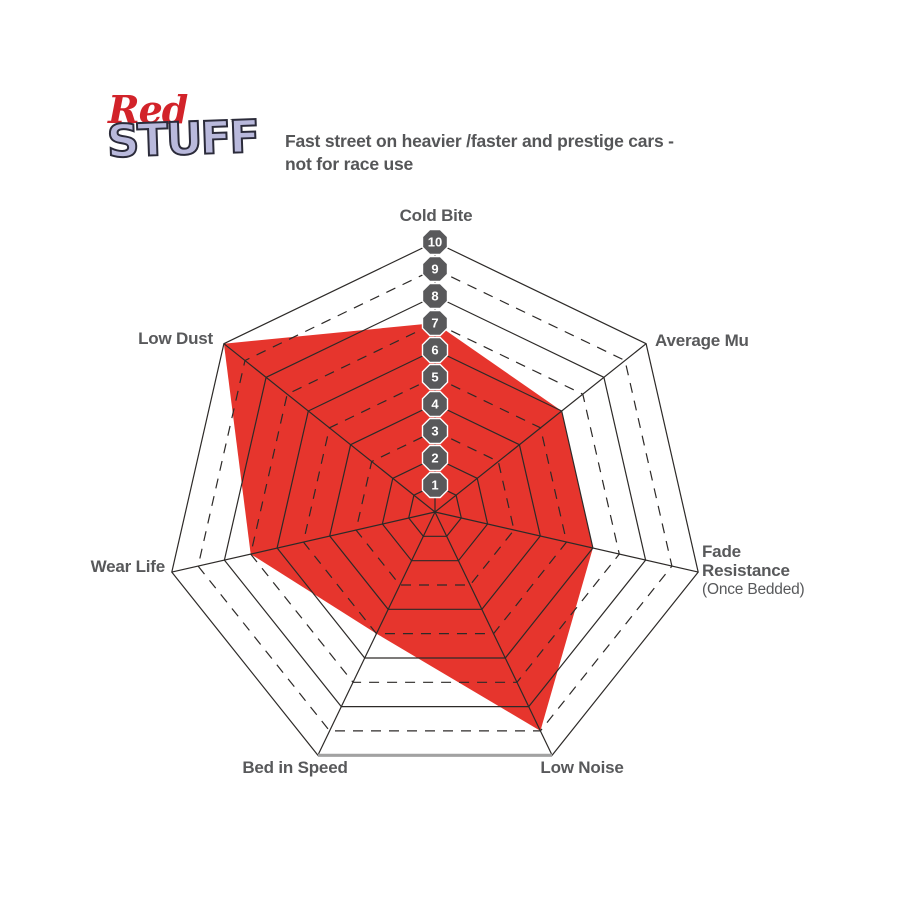 This screenshot has height=900, width=900. I want to click on scale-badge-label-3: 3, so click(434, 431).